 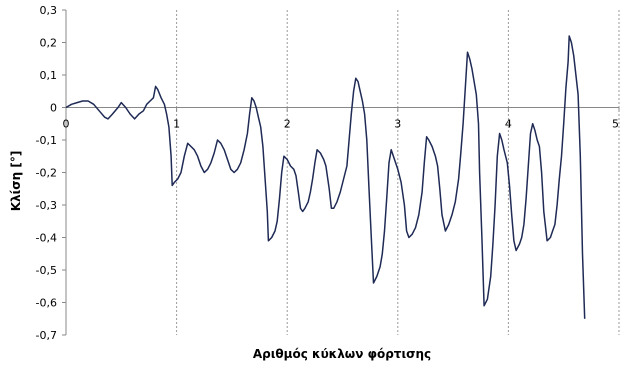 What do you see at coordinates (49, 43) in the screenshot?
I see `y-tick-label: 0,2` at bounding box center [49, 43].